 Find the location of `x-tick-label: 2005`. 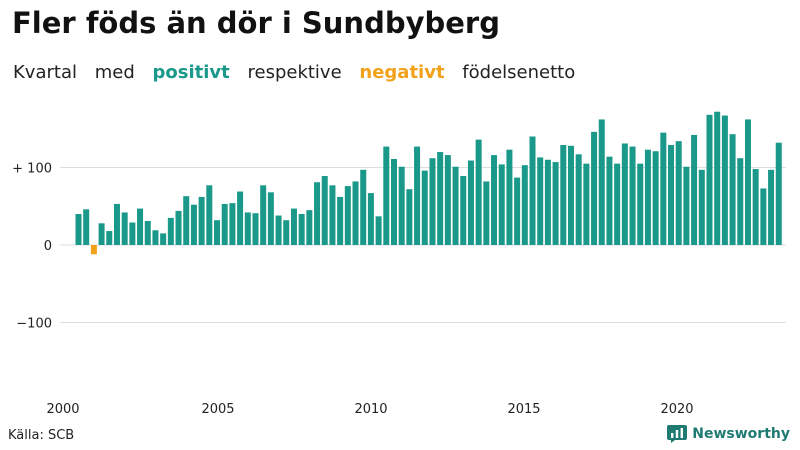

x-tick-label: 2005 is located at coordinates (217, 409).